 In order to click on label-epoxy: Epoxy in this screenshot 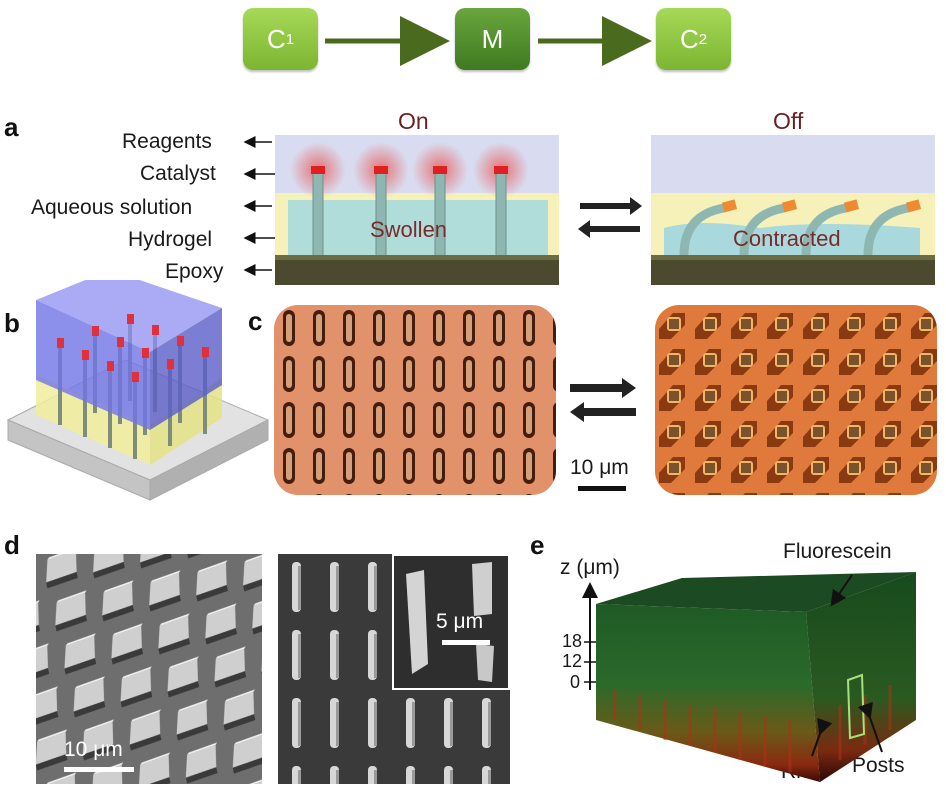, I will do `click(194, 271)`.